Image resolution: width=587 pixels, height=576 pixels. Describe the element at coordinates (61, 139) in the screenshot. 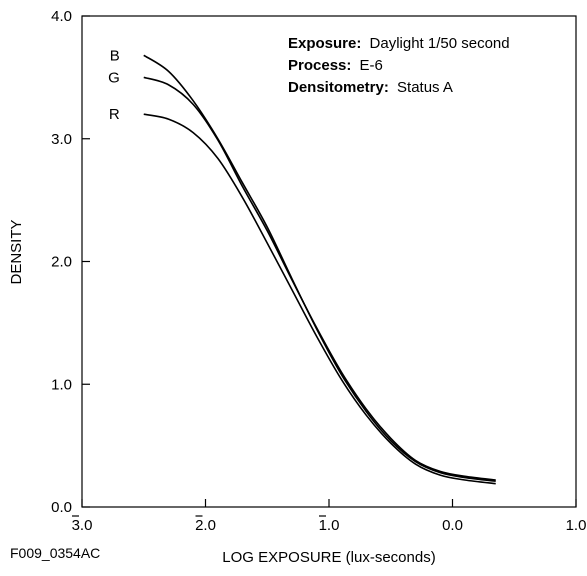

I see `y-tick-label: 3.0` at that location.